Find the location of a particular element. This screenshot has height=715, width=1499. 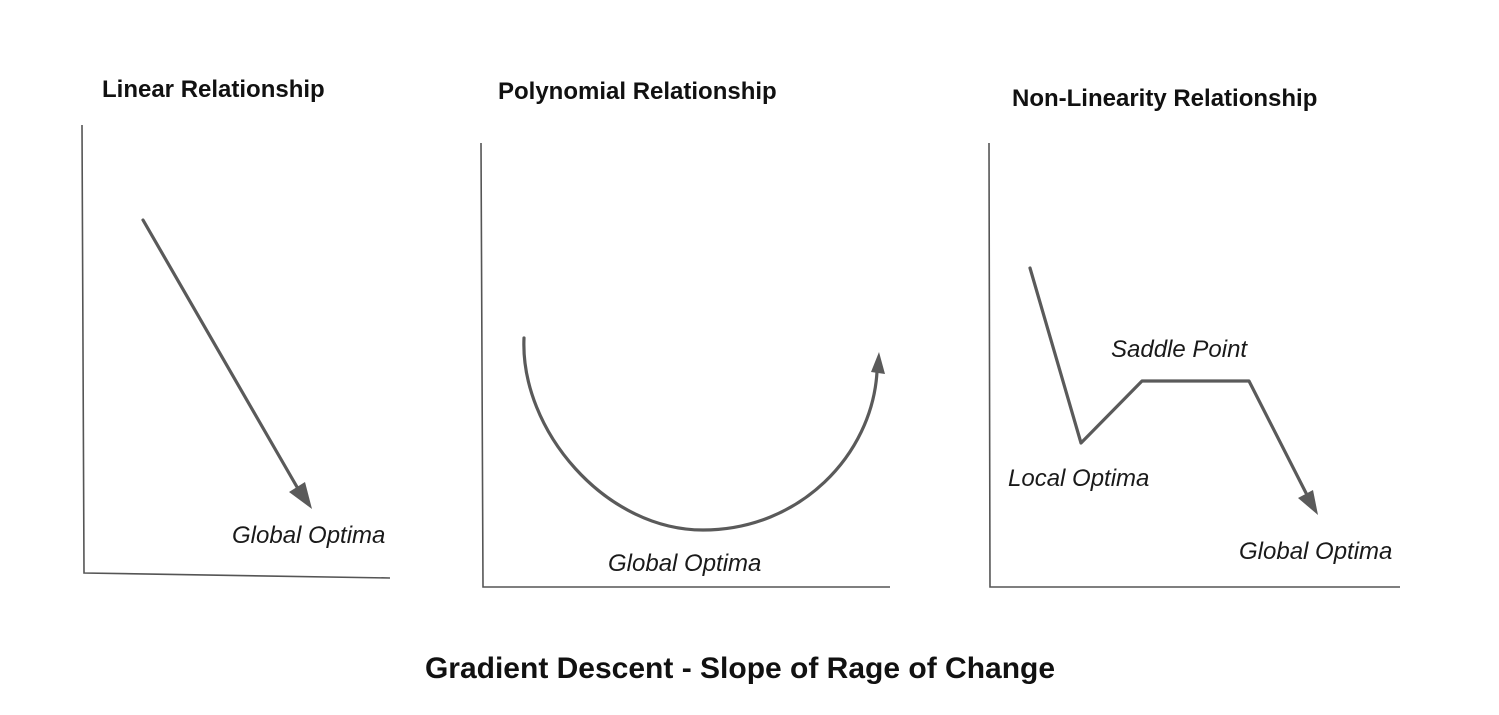

linear-global-optima-label: Global Optima is located at coordinates (308, 535).